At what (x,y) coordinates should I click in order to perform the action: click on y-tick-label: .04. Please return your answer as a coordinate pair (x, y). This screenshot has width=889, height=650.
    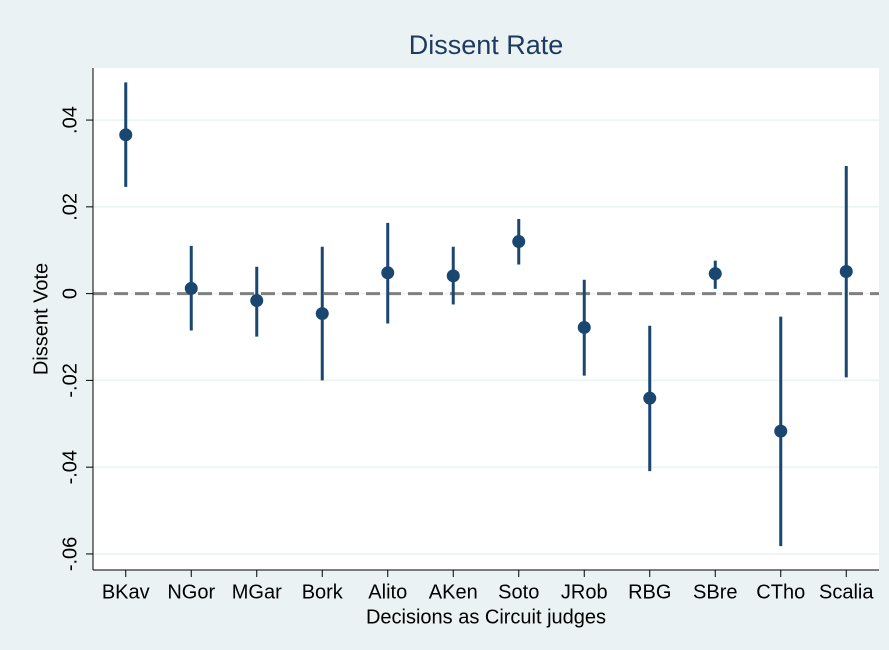
    Looking at the image, I should click on (70, 120).